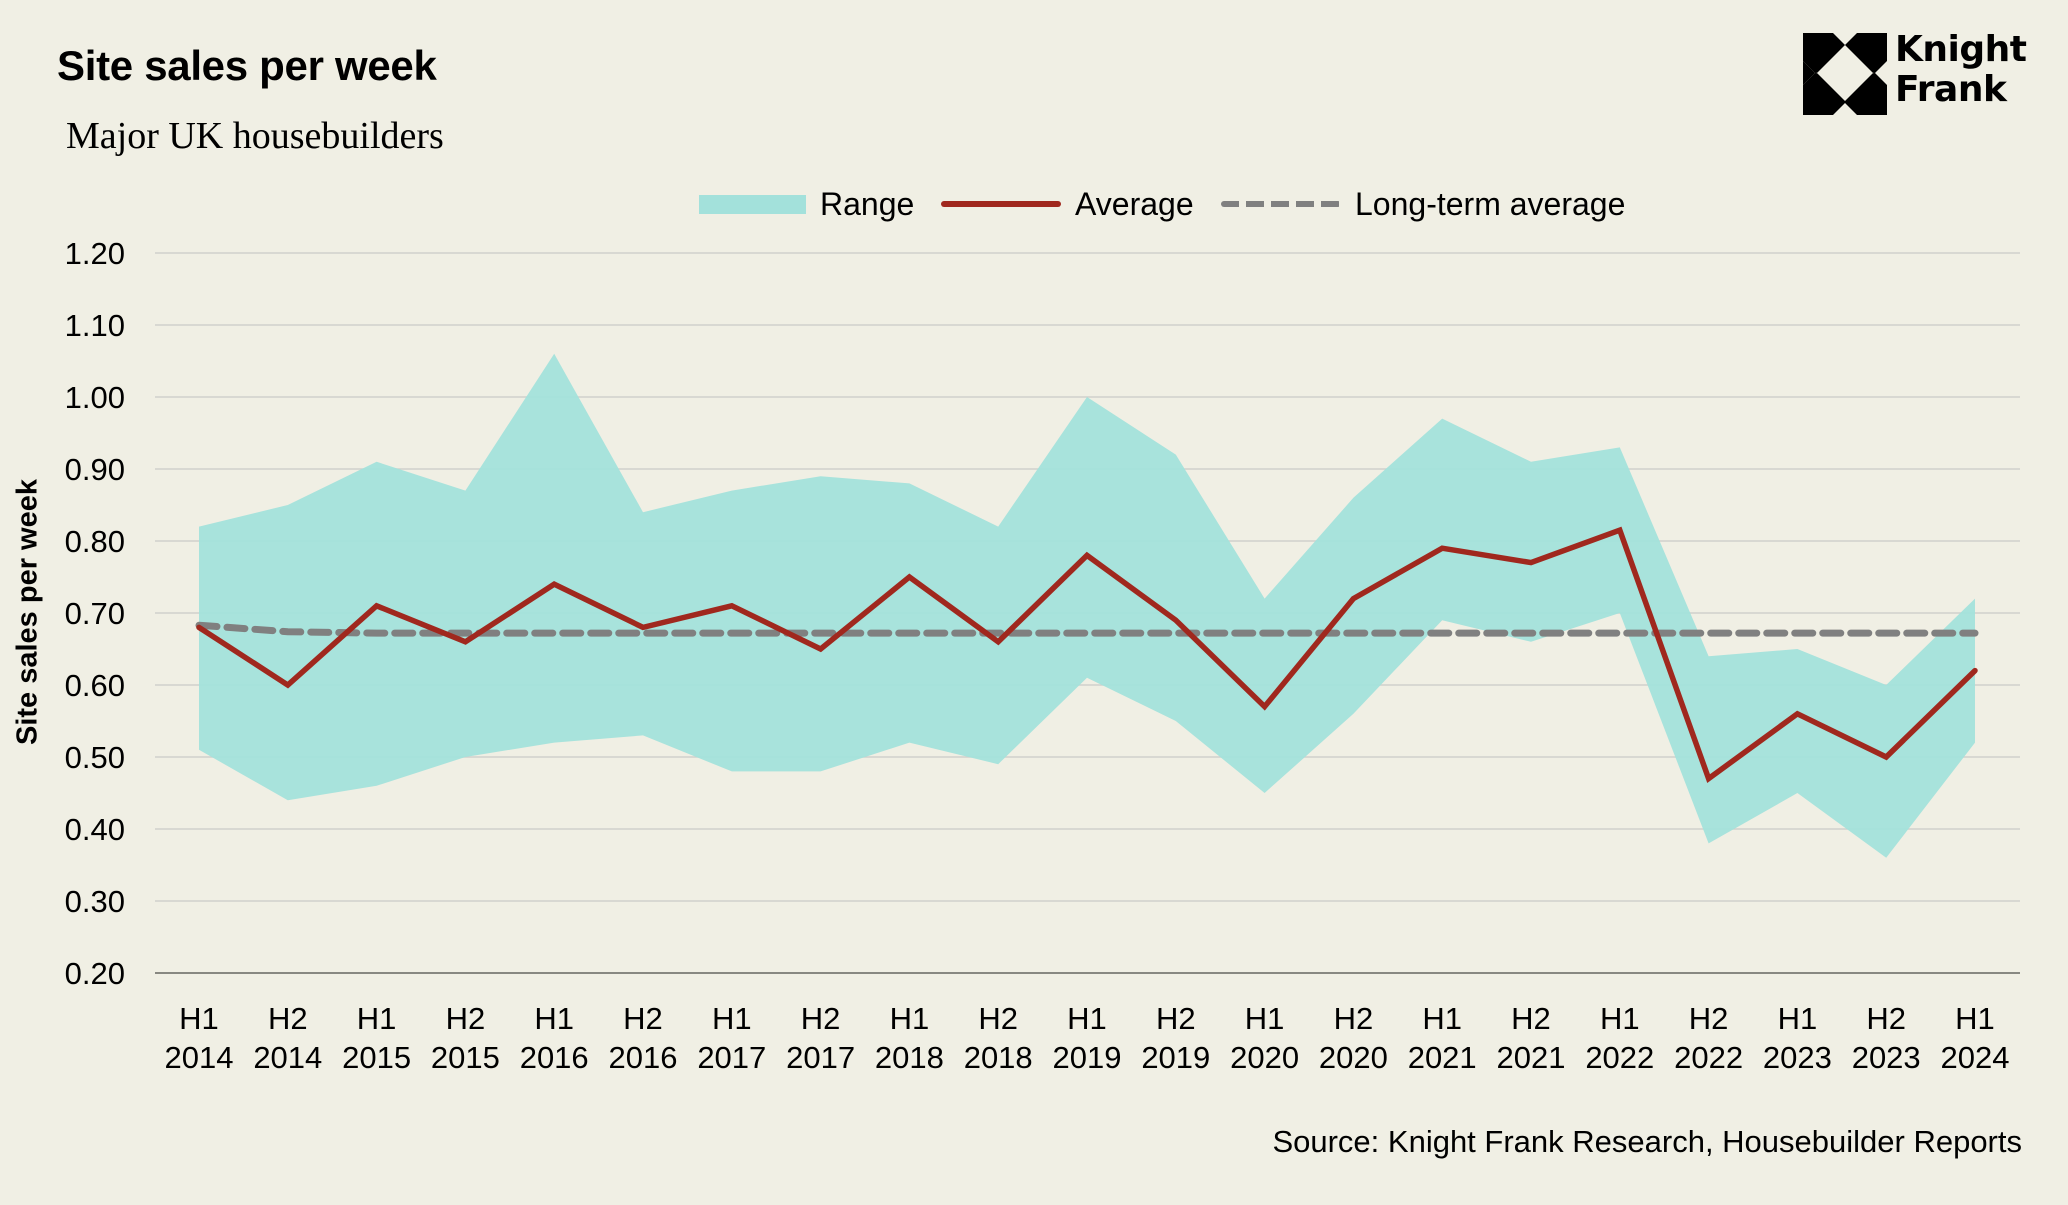 The image size is (2068, 1205). Describe the element at coordinates (95, 973) in the screenshot. I see `y-tick-label: 0.20` at that location.